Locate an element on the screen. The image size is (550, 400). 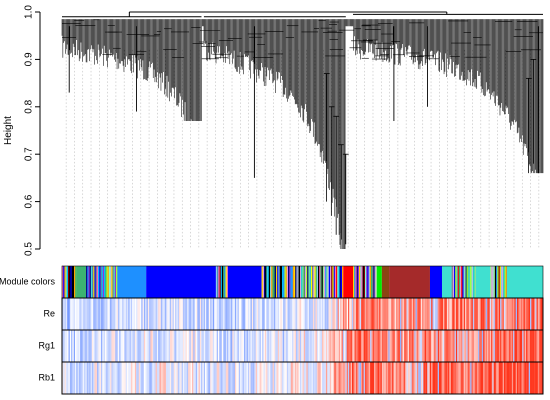
y-tick-label: 0.8 is located at coordinates (29, 106).